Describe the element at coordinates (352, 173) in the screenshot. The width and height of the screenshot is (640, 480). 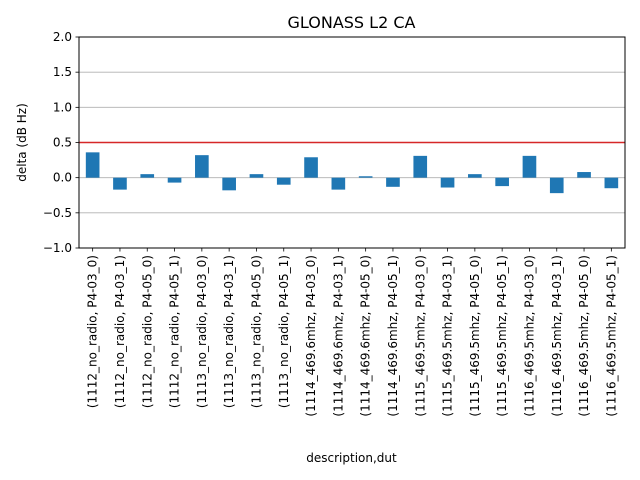
I see `bars` at that location.